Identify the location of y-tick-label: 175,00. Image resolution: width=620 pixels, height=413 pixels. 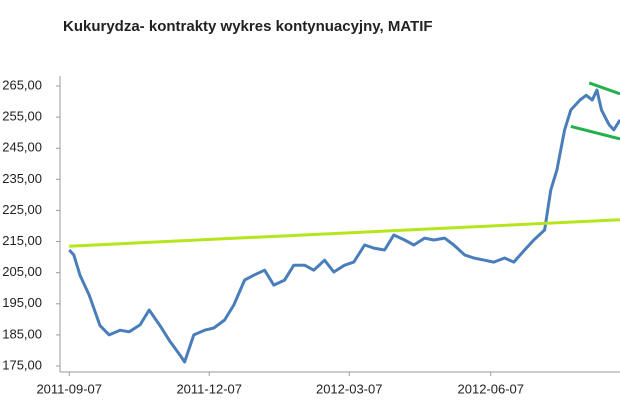
(22, 364).